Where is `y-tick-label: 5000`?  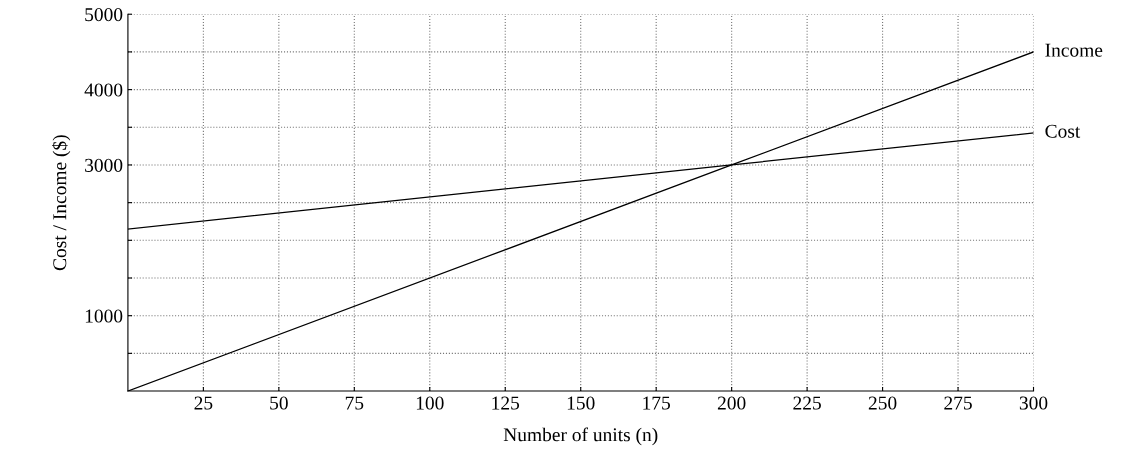 y-tick-label: 5000 is located at coordinates (104, 15).